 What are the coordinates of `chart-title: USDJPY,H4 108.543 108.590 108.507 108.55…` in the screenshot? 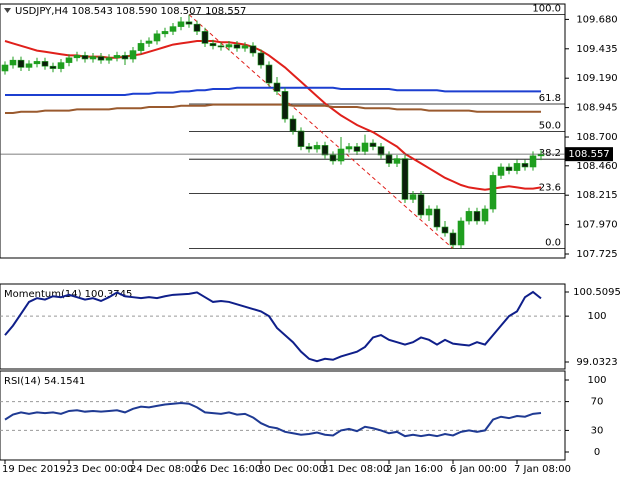 It's located at (130, 11).